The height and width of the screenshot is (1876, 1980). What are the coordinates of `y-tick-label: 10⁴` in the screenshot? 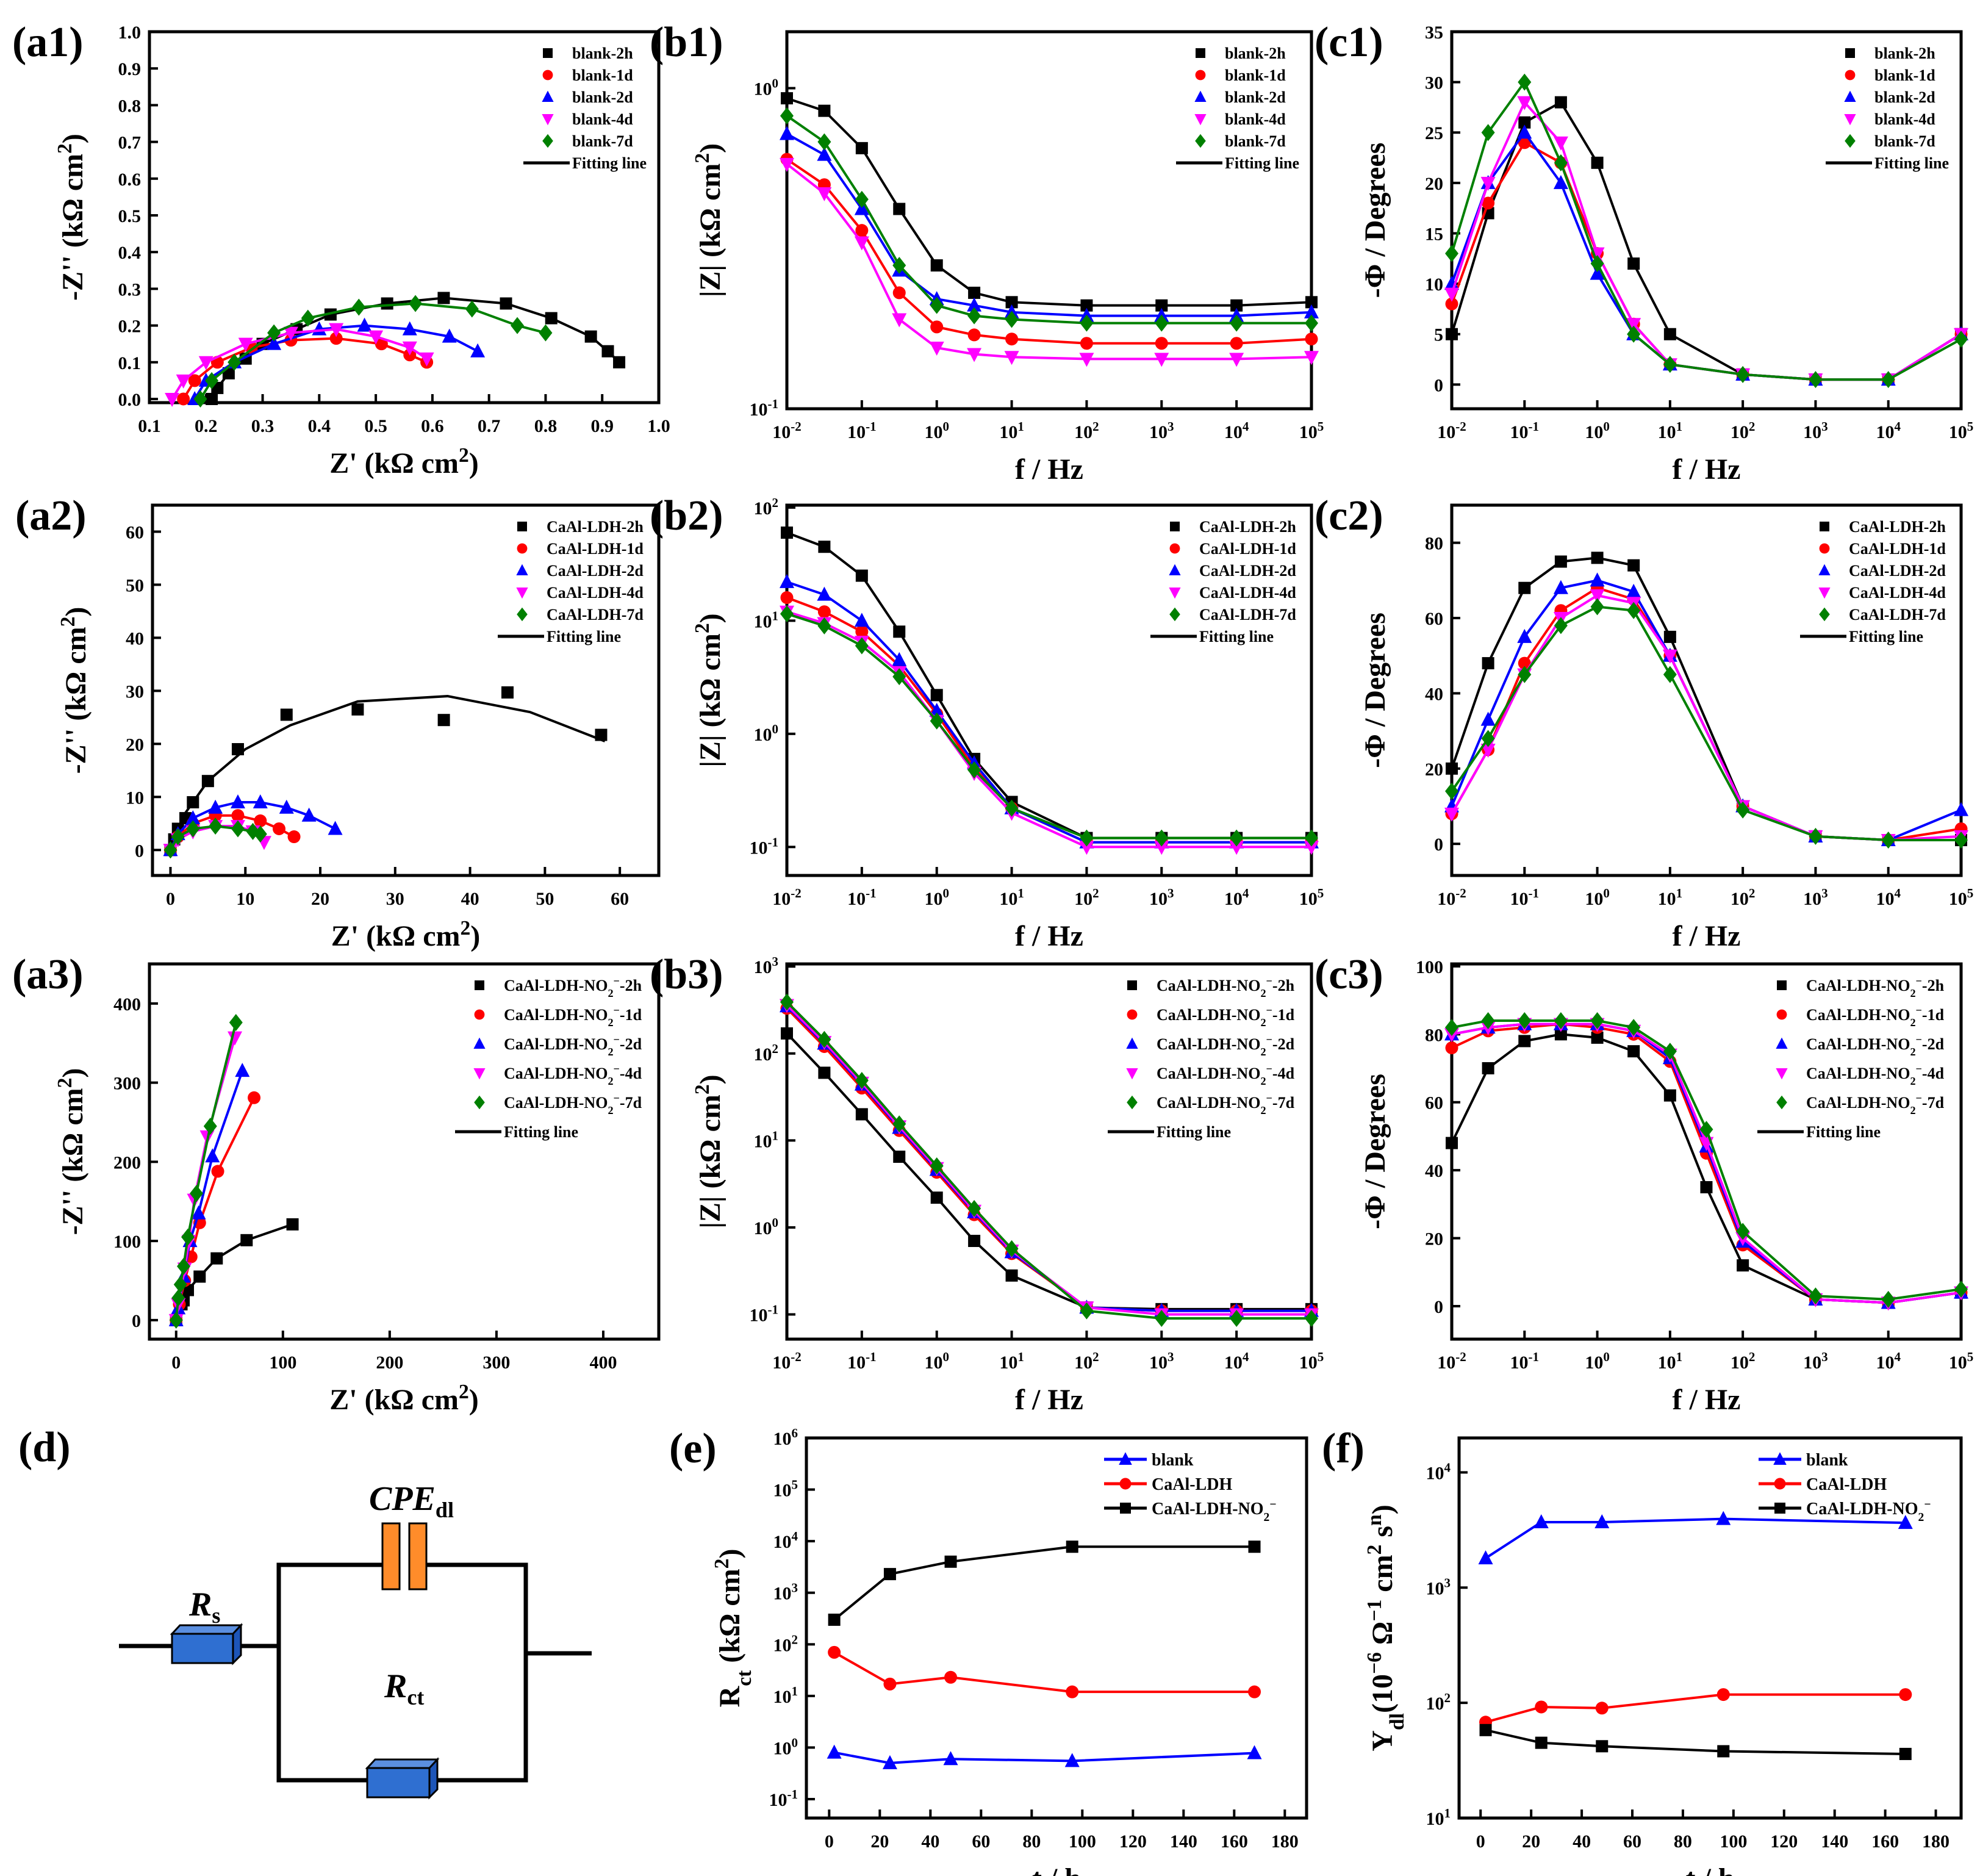 It's located at (785, 1540).